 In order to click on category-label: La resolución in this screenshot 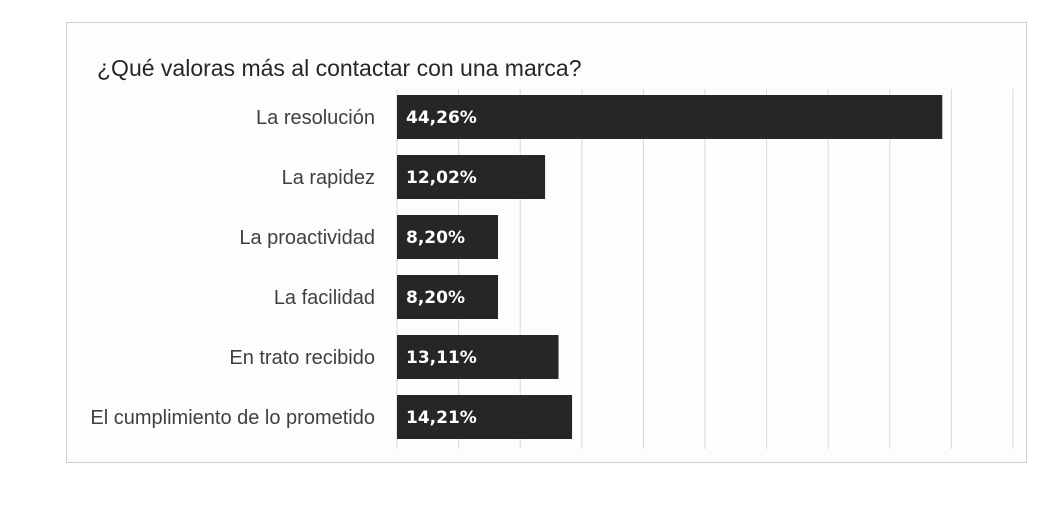, I will do `click(315, 118)`.